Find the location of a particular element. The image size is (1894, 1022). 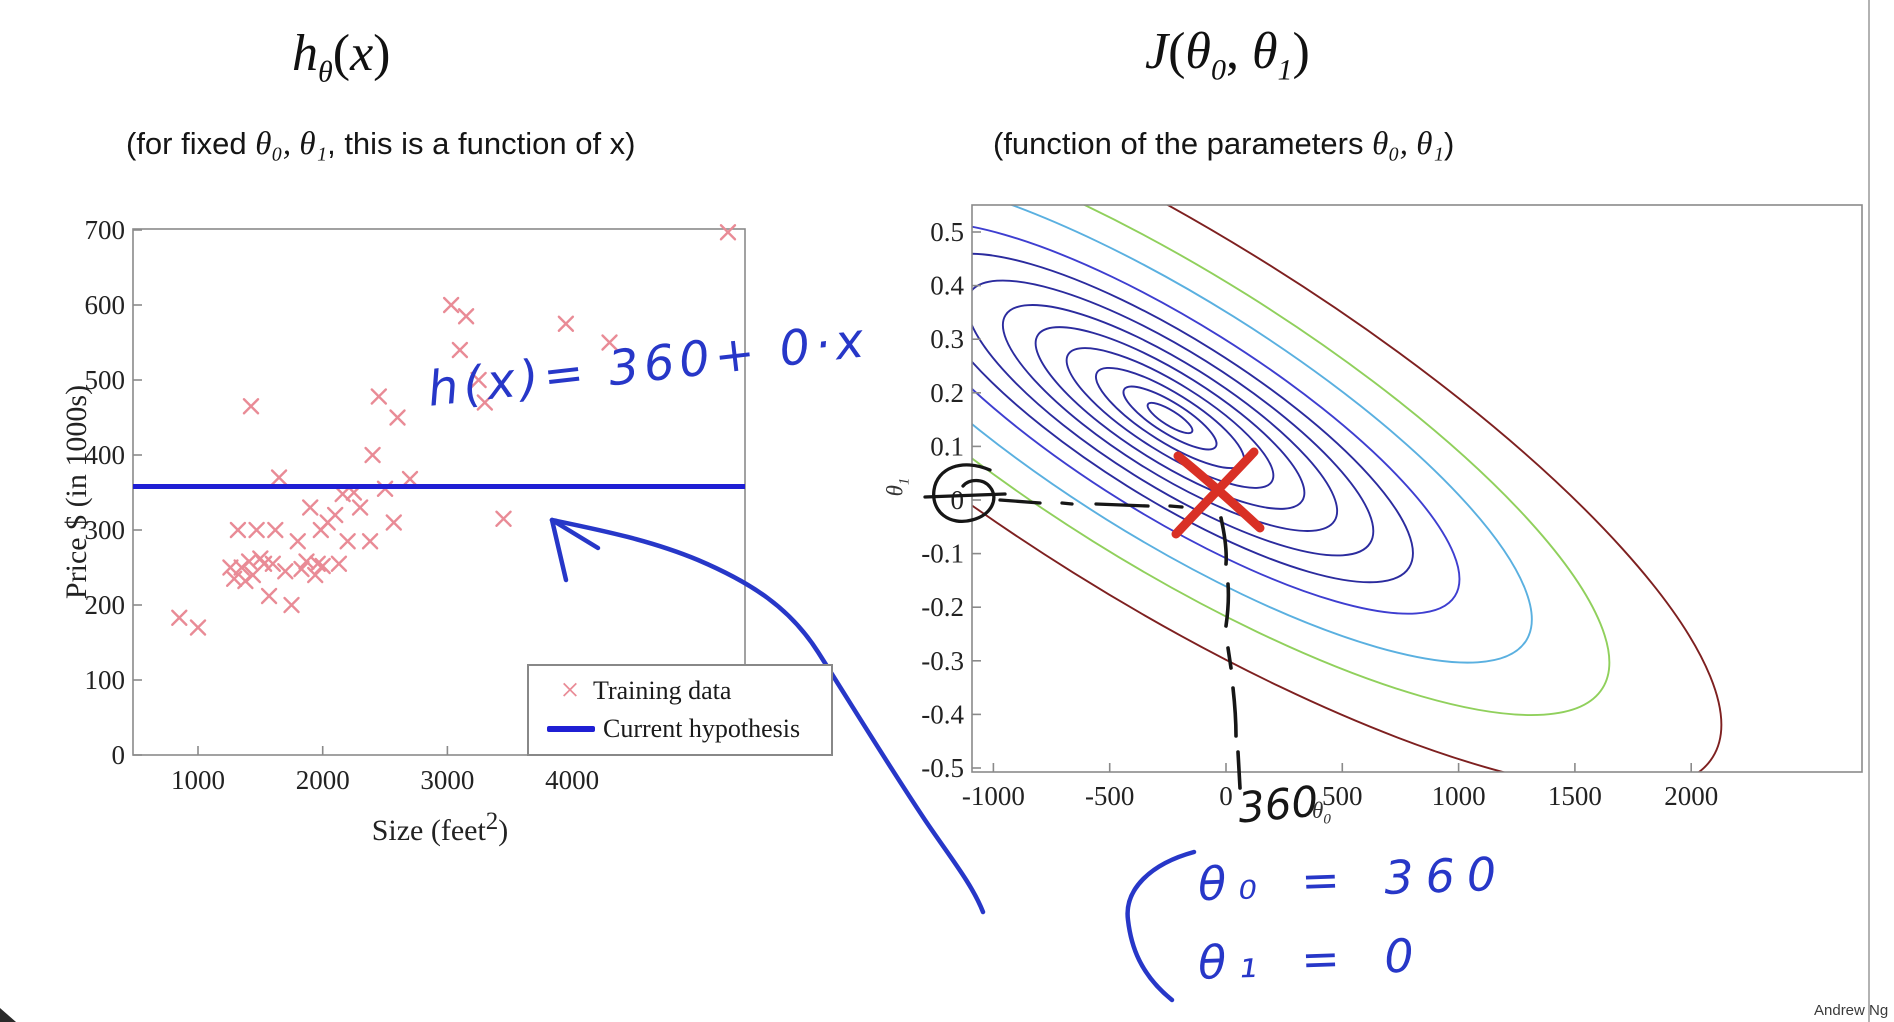

title-close-paren: ) is located at coordinates (382, 53).